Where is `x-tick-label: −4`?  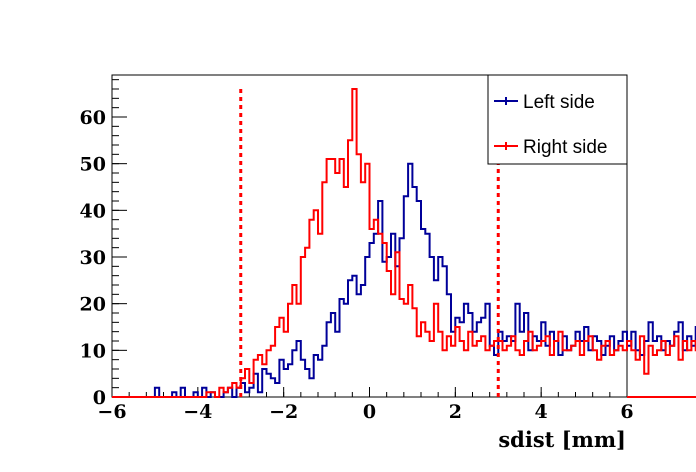
x-tick-label: −4 is located at coordinates (197, 412).